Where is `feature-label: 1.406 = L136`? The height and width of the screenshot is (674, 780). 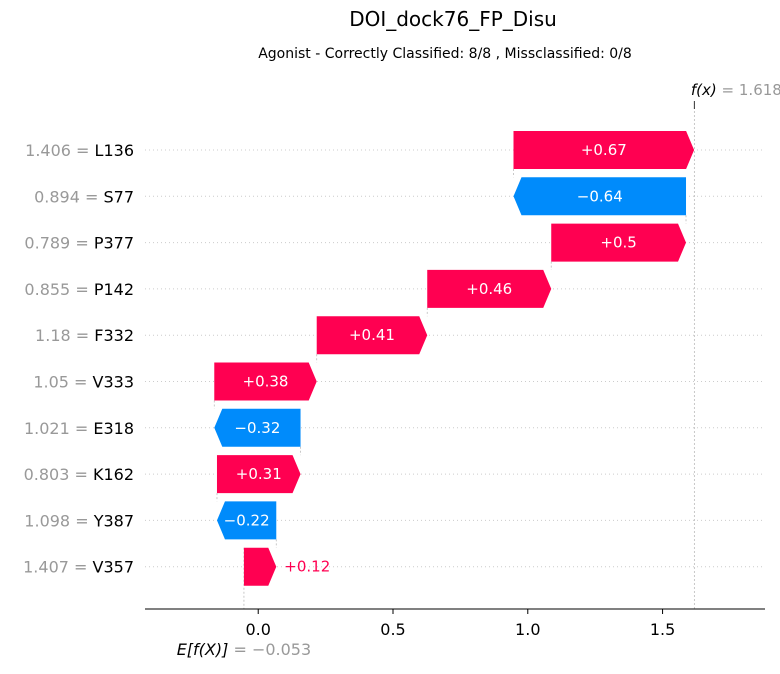 feature-label: 1.406 = L136 is located at coordinates (79, 150).